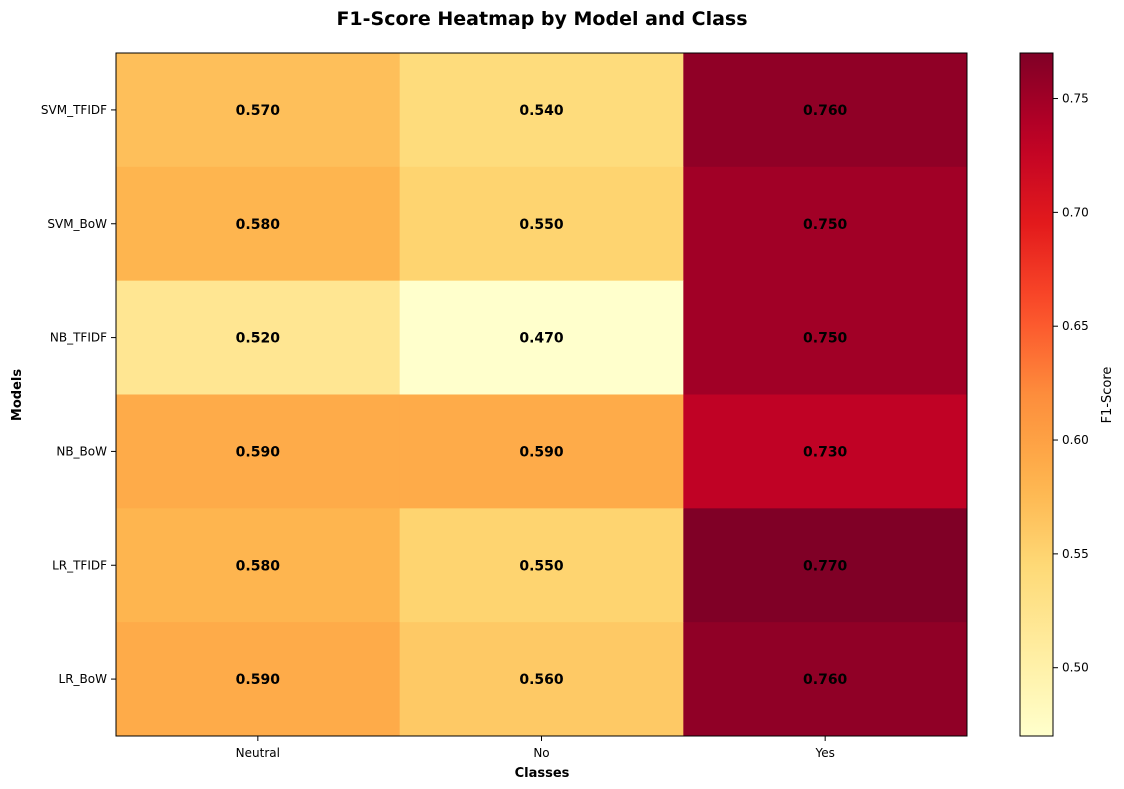 This screenshot has width=1124, height=789. I want to click on x-tick-label: No, so click(541, 753).